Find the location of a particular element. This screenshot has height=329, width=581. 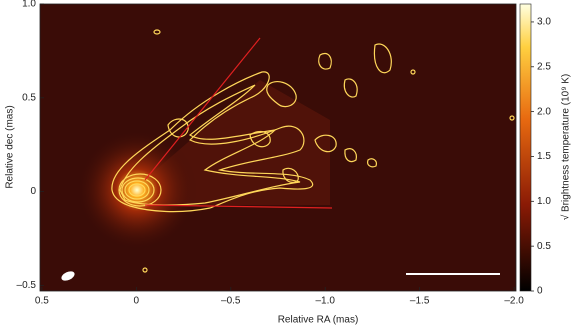

colorbar-tick-label: 2.5 is located at coordinates (544, 66).